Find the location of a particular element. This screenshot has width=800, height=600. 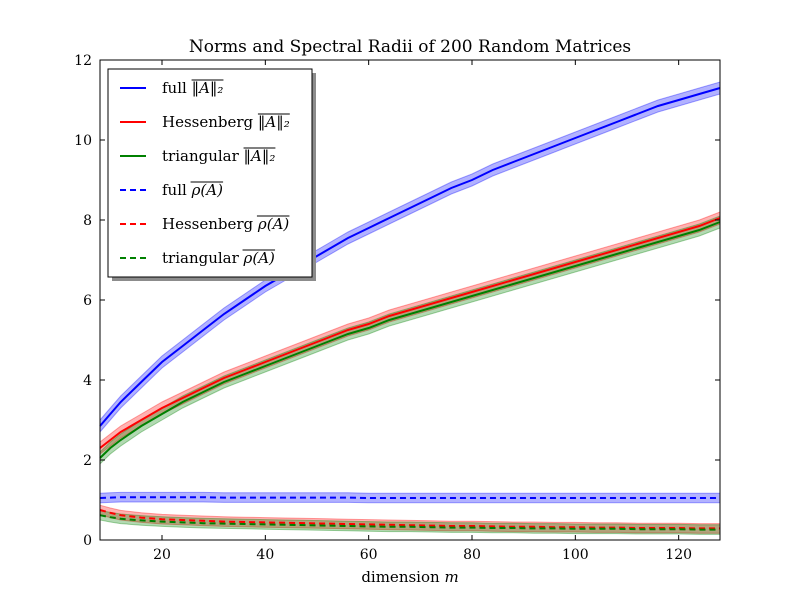

y-tick-label: 10 is located at coordinates (83, 141).